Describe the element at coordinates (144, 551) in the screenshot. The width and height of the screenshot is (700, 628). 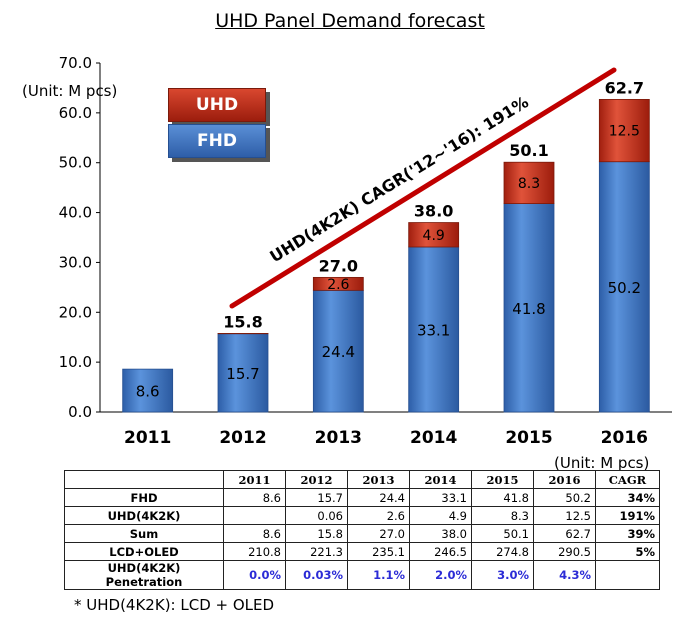
I see `table-row-label: LCD+OLED` at that location.